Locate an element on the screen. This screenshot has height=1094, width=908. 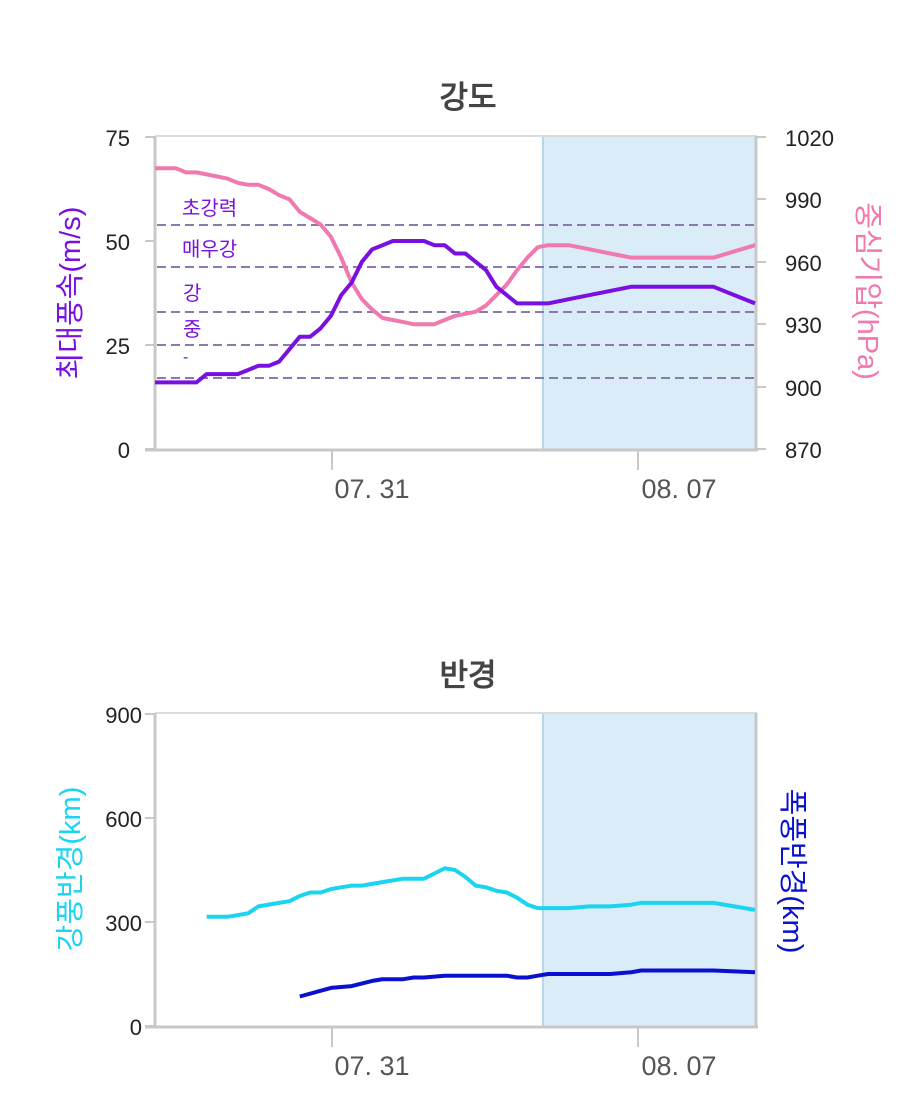
pressure-series-line is located at coordinates (455, 246).